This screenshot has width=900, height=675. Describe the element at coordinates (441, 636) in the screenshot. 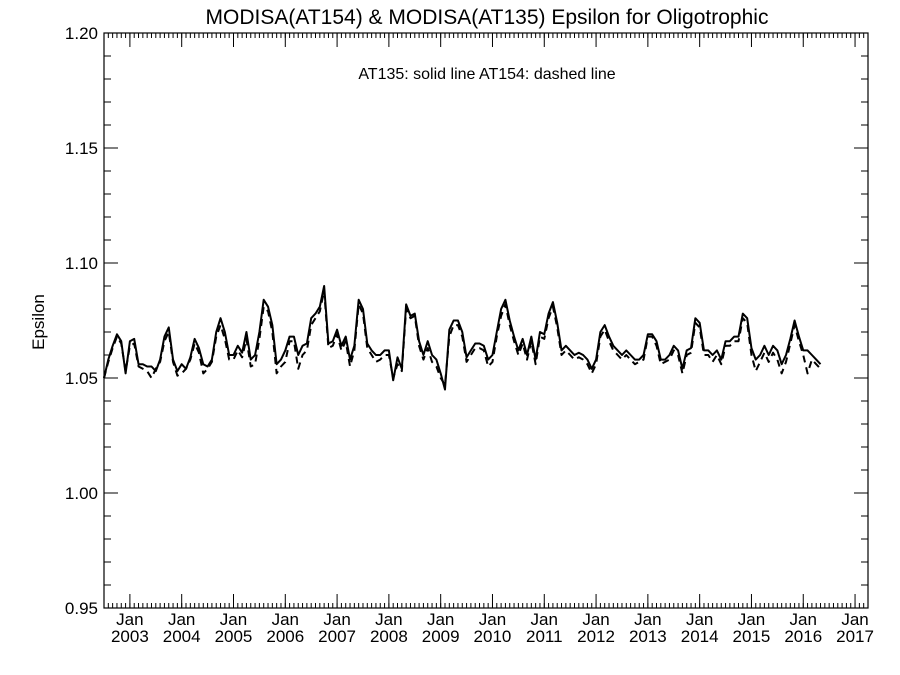

I see `x-tick-year-label: 2009` at that location.